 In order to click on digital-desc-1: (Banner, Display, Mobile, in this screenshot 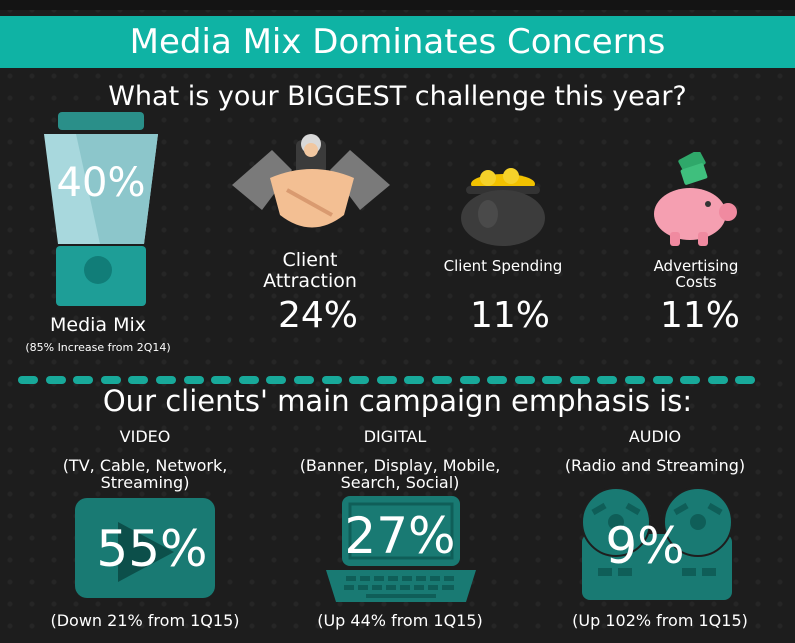, I will do `click(400, 465)`.